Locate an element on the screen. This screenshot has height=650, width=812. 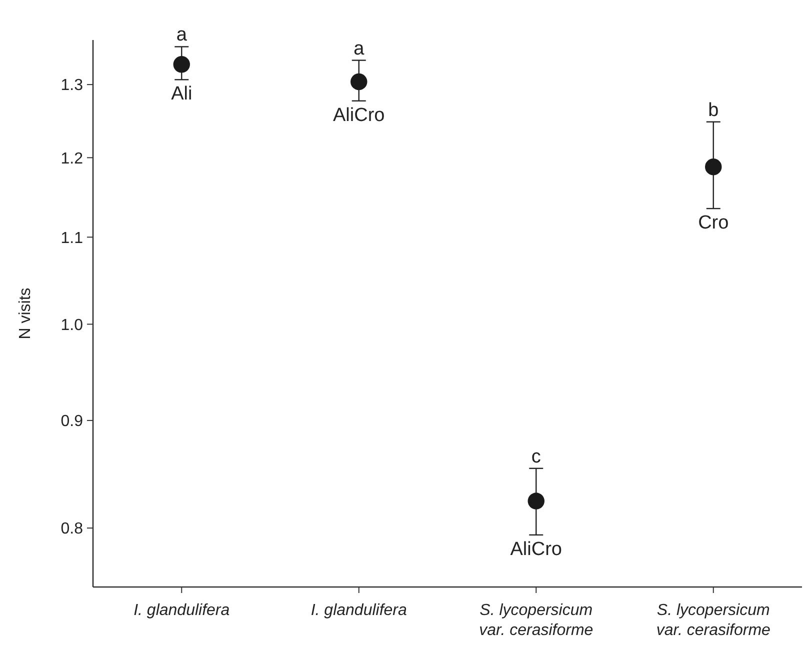
annotation: b is located at coordinates (713, 110).